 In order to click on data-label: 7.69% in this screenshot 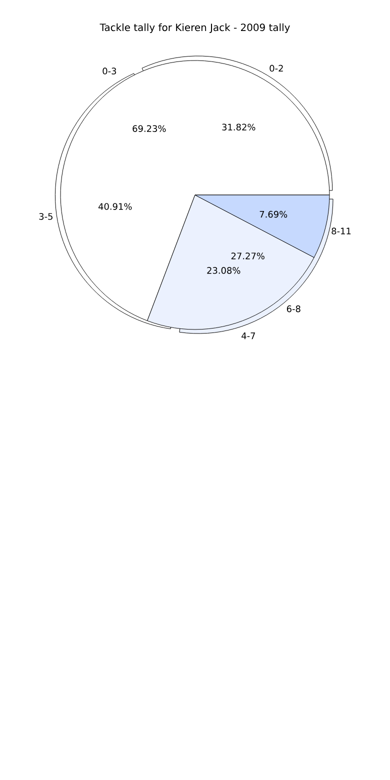, I will do `click(274, 214)`.